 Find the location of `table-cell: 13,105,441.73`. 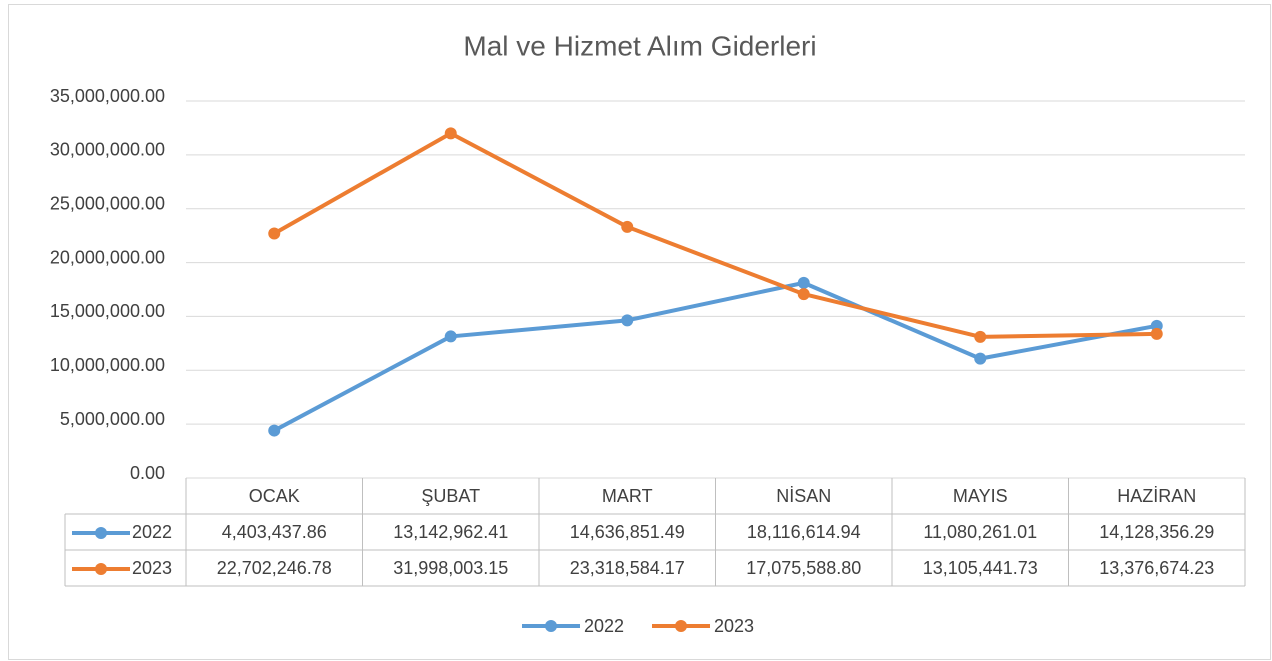

table-cell: 13,105,441.73 is located at coordinates (980, 568).